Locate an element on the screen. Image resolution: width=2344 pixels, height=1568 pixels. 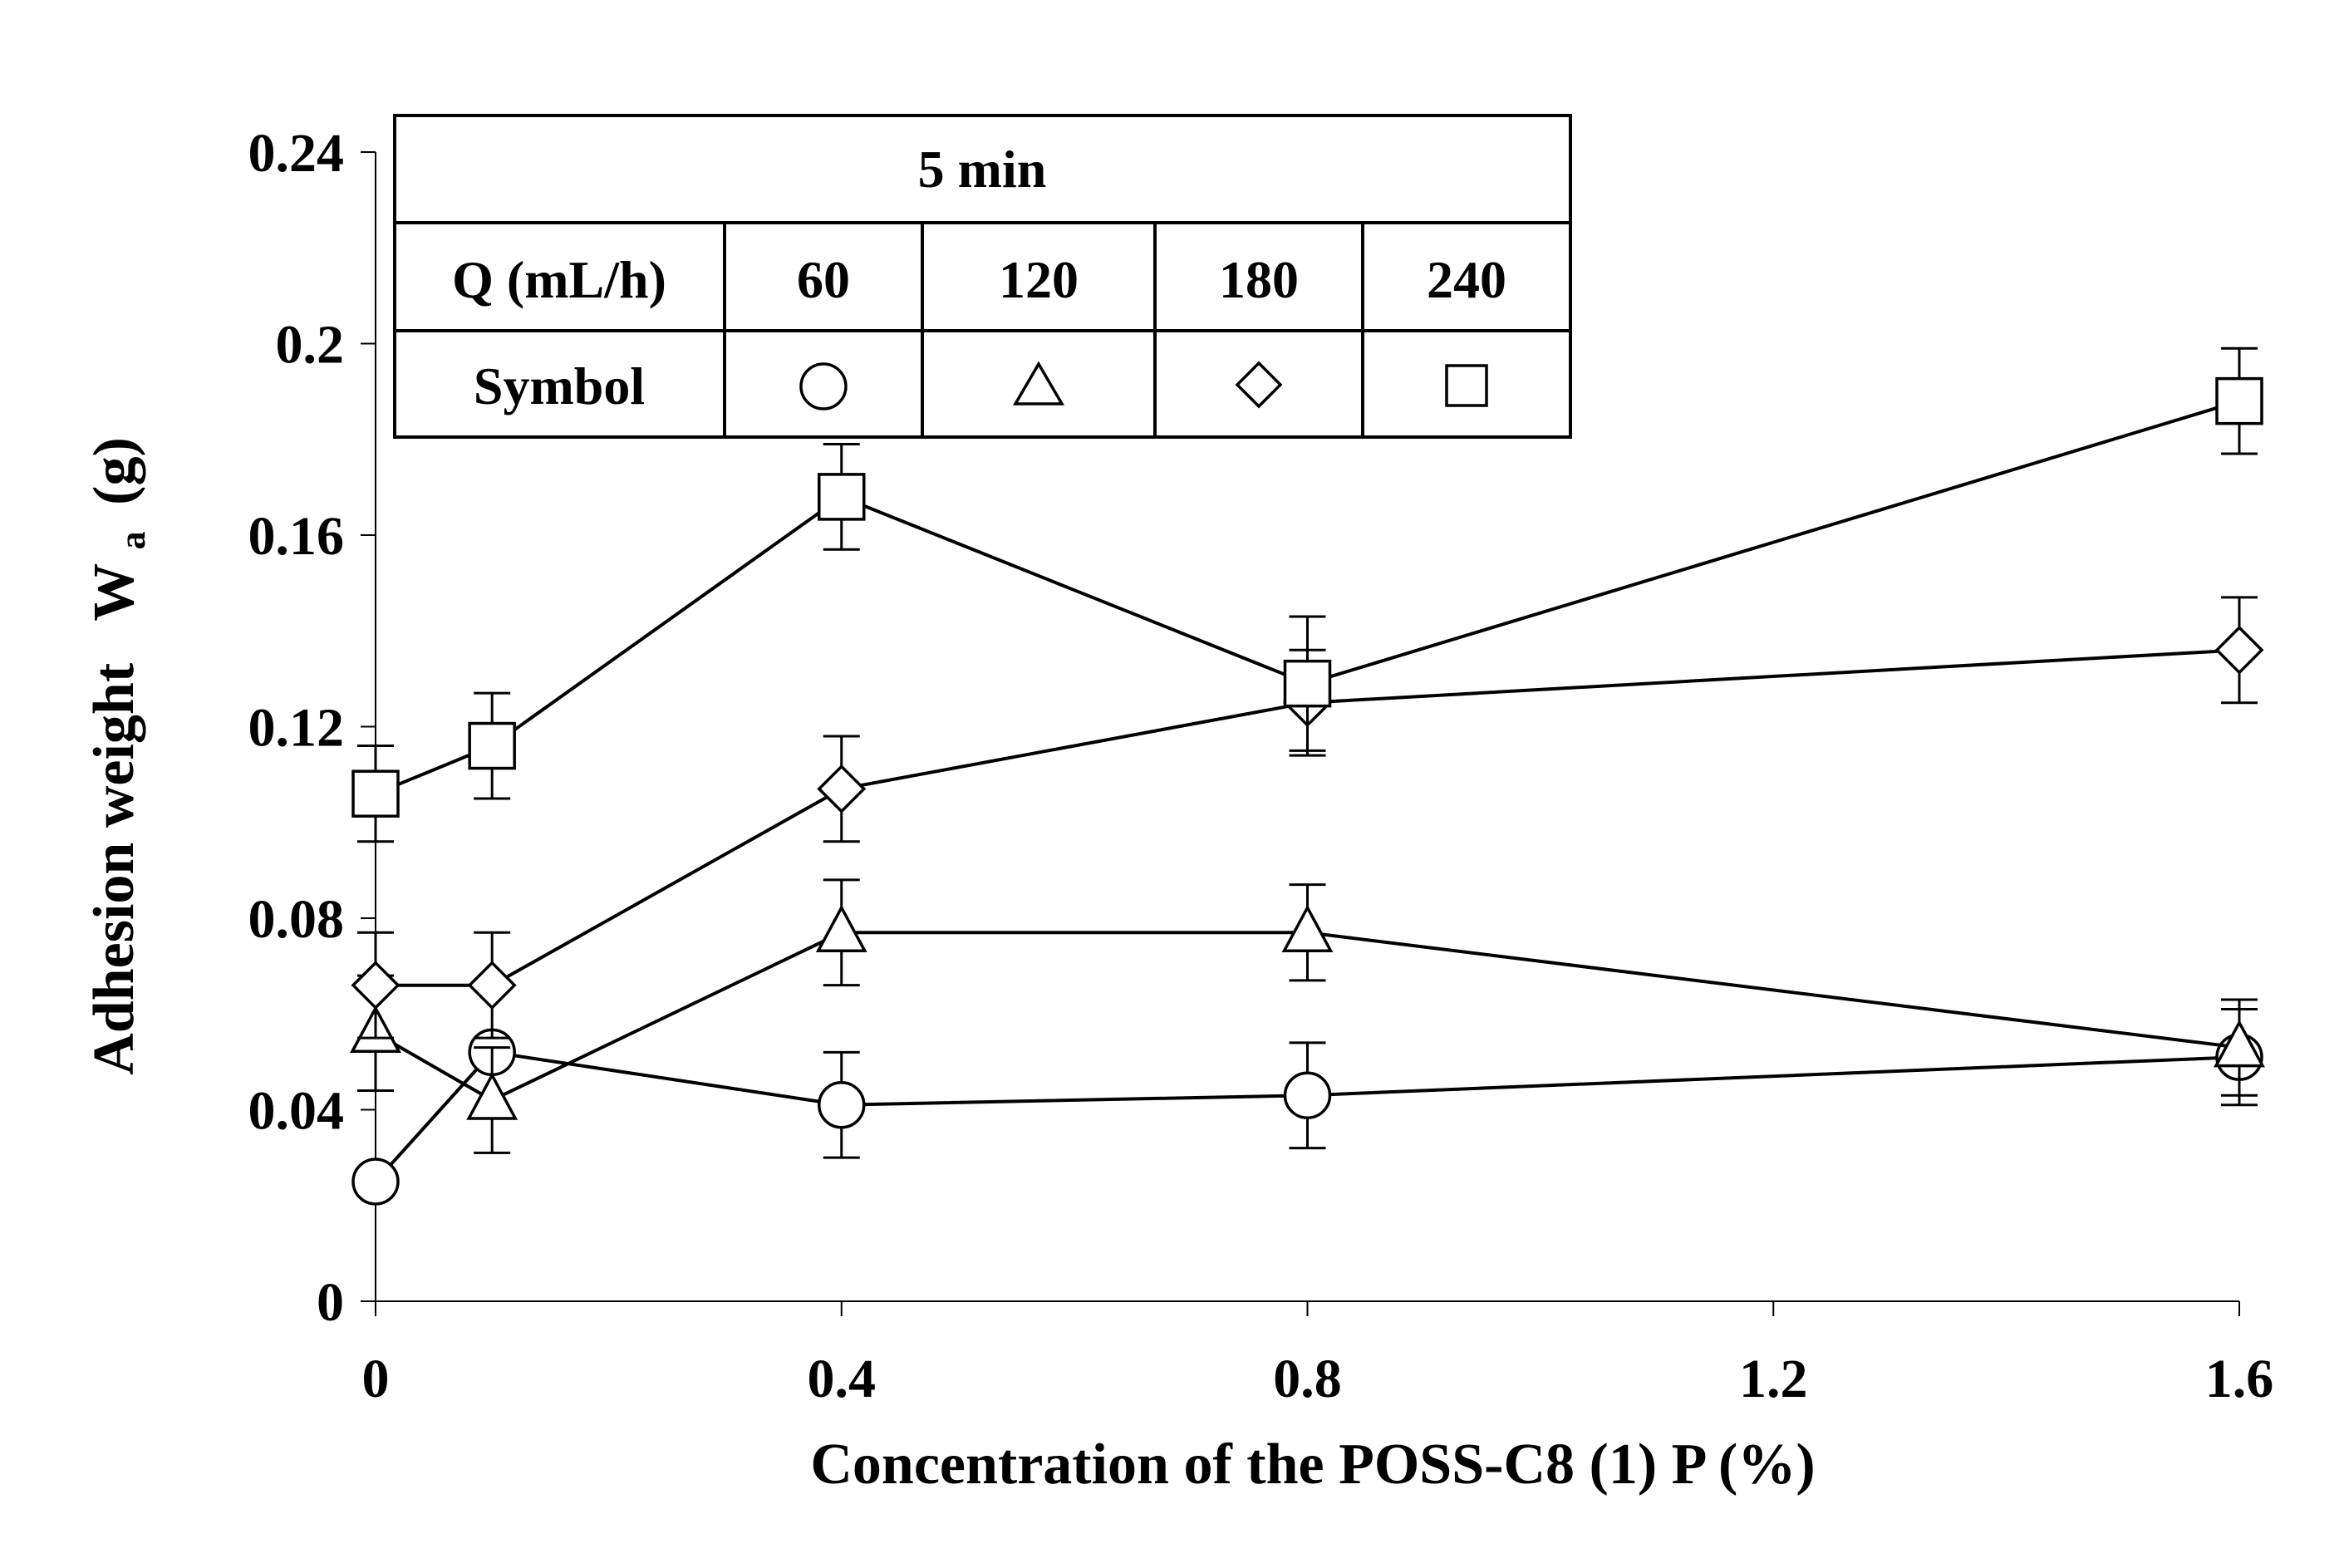
legend-table: 5 min Q (mL/h) Symbol 60 120 180 240 is located at coordinates (982, 276).